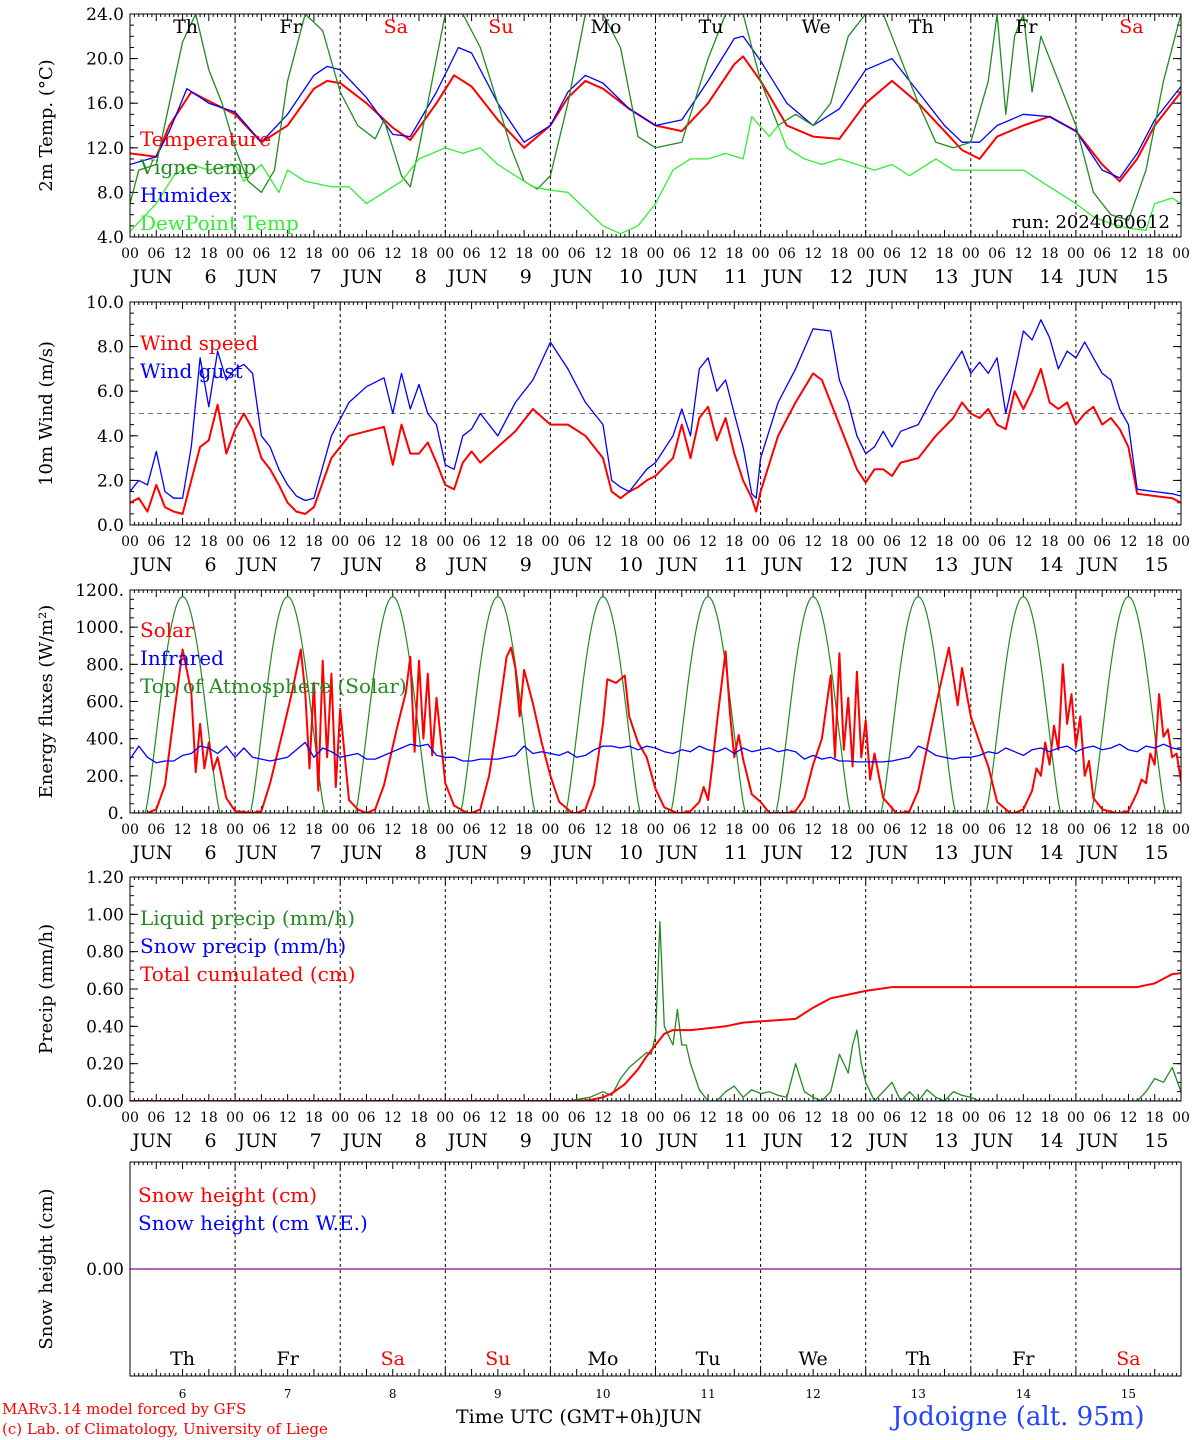 This screenshot has height=1440, width=1194. I want to click on date-day-label: 15, so click(1156, 565).